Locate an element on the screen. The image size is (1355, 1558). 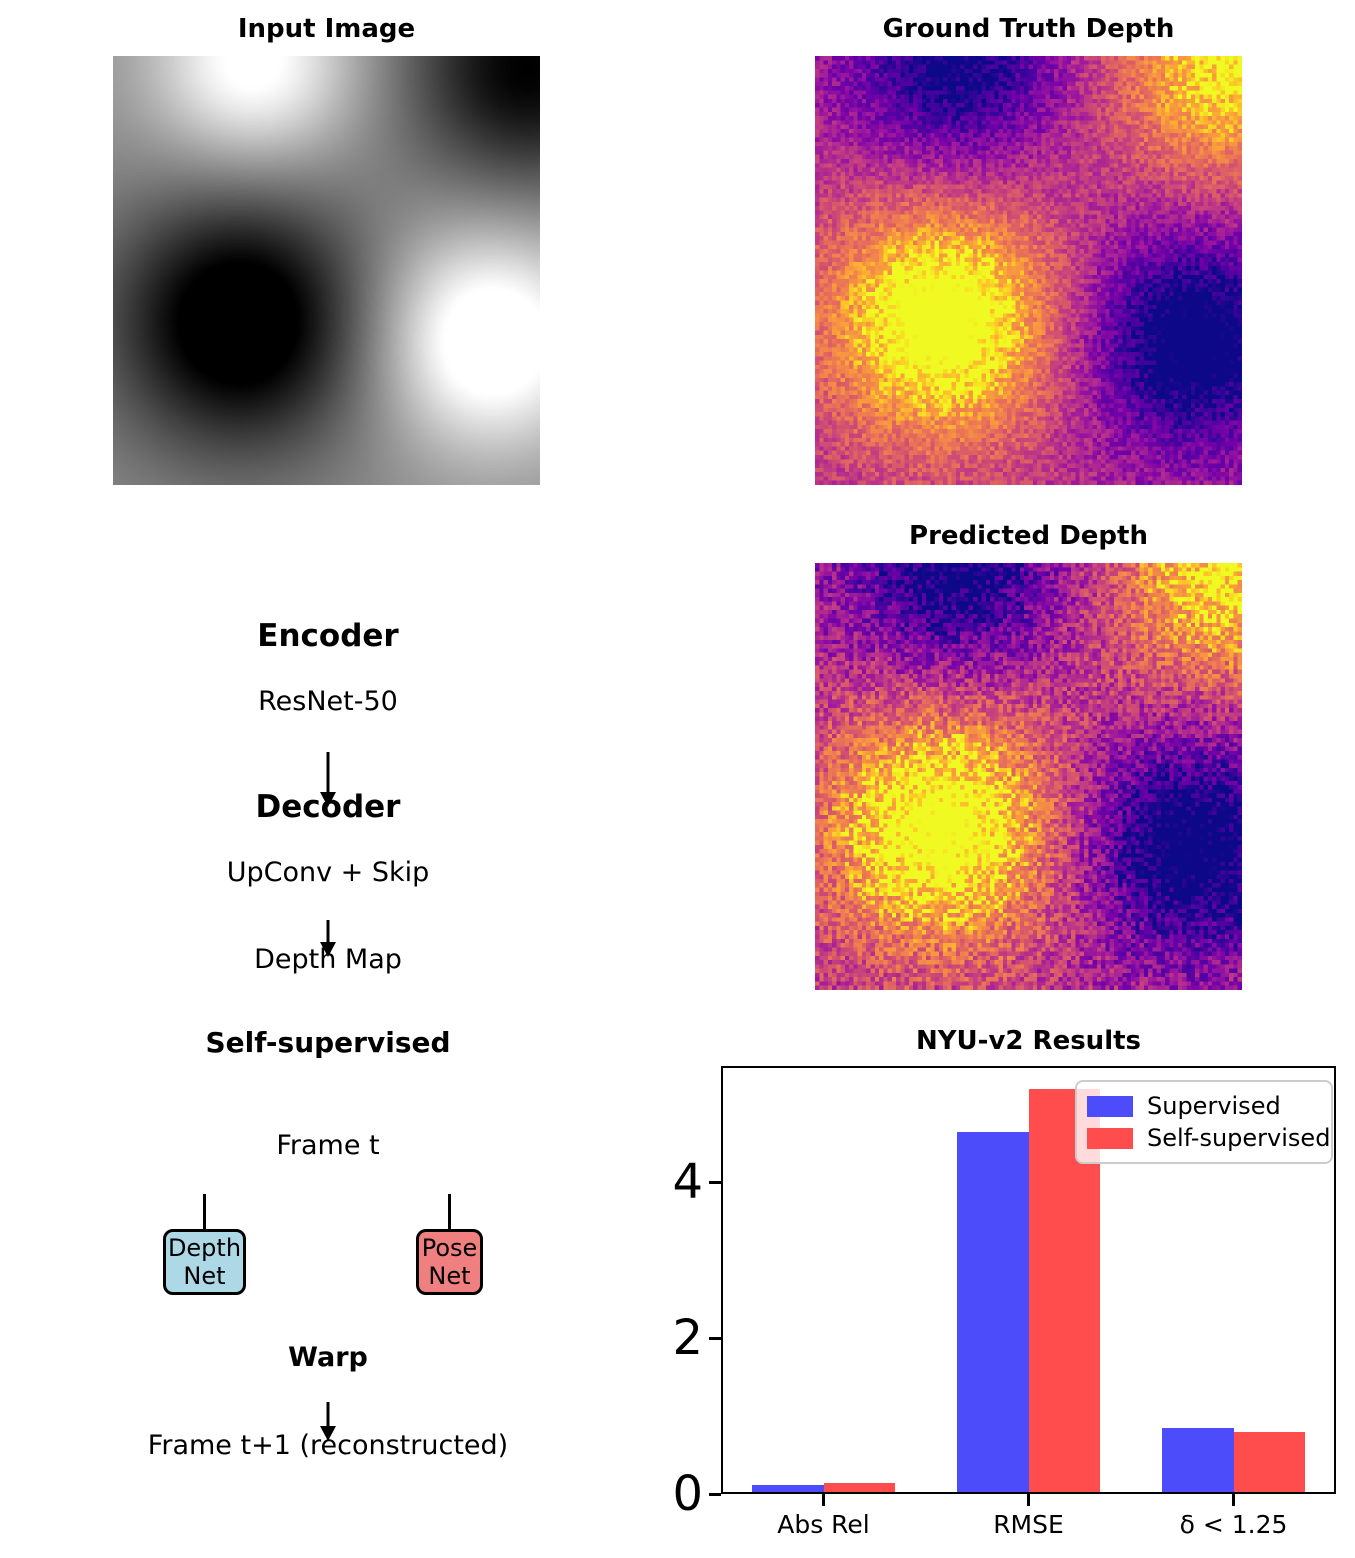
bar-self-supervised-abs-rel is located at coordinates (859, 1488).